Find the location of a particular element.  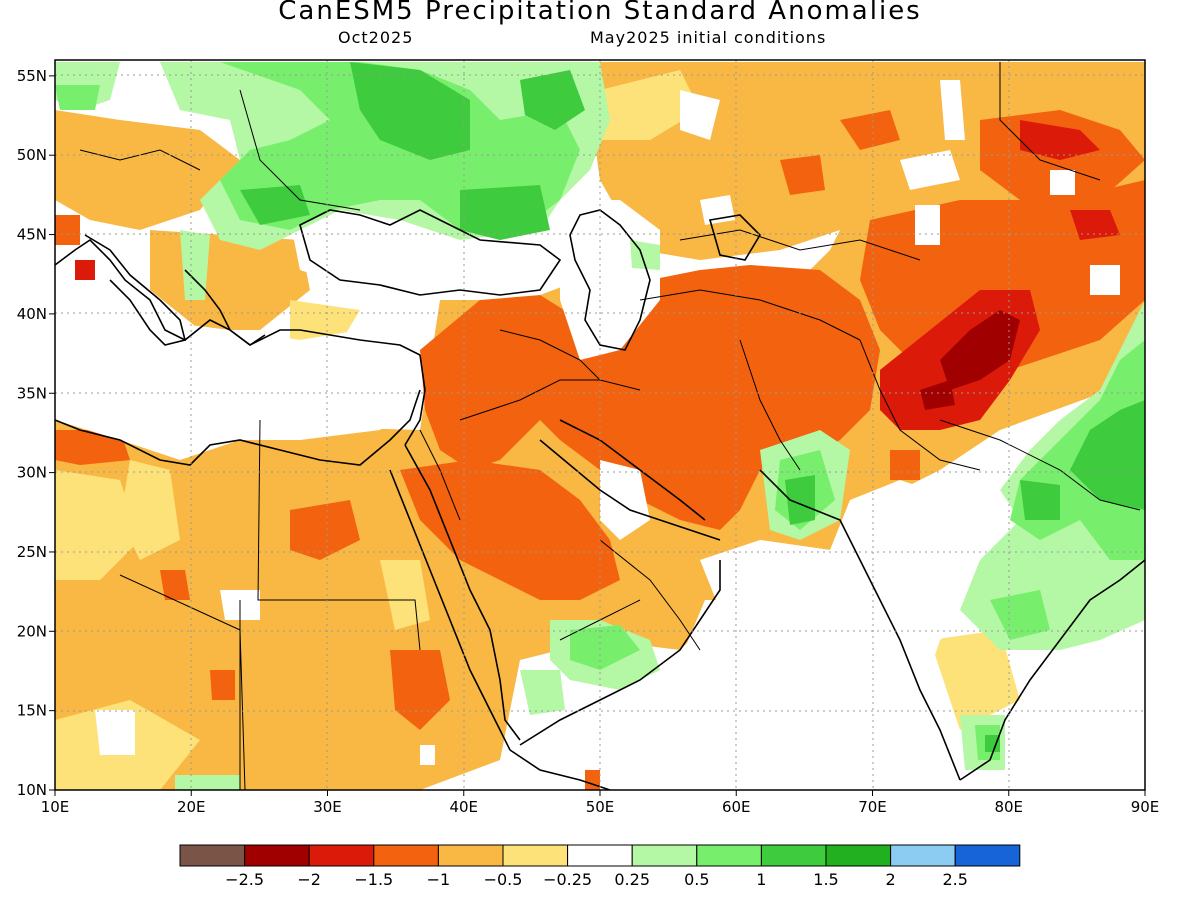

longitude-axis: 10E 20E 30E 40E 50E 60E 70E 80E 90E is located at coordinates (600, 803).